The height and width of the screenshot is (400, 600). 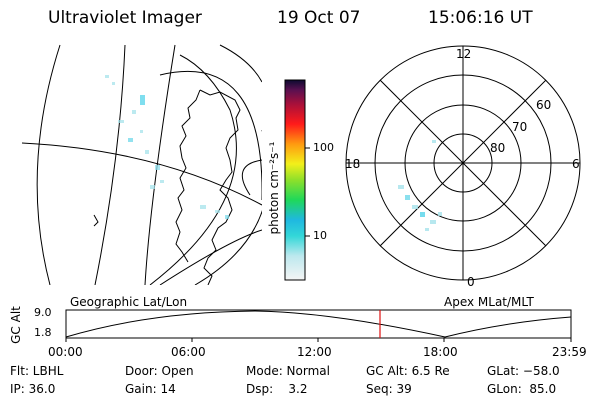 What do you see at coordinates (353, 164) in the screenshot?
I see `mlt-label-left: 18` at bounding box center [353, 164].